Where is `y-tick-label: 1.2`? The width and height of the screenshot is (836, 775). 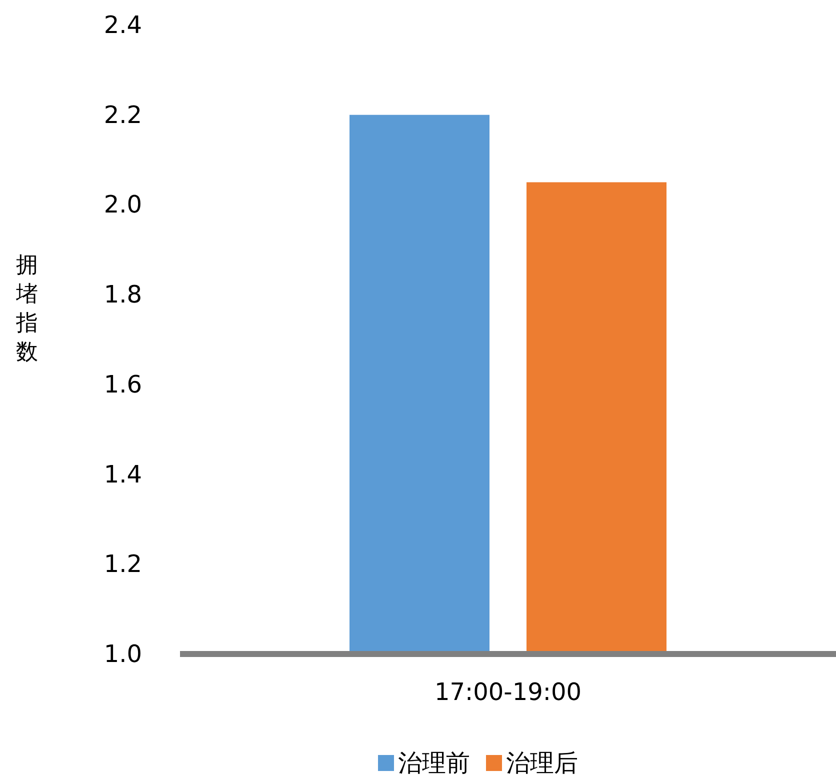
y-tick-label: 1.2 is located at coordinates (123, 564).